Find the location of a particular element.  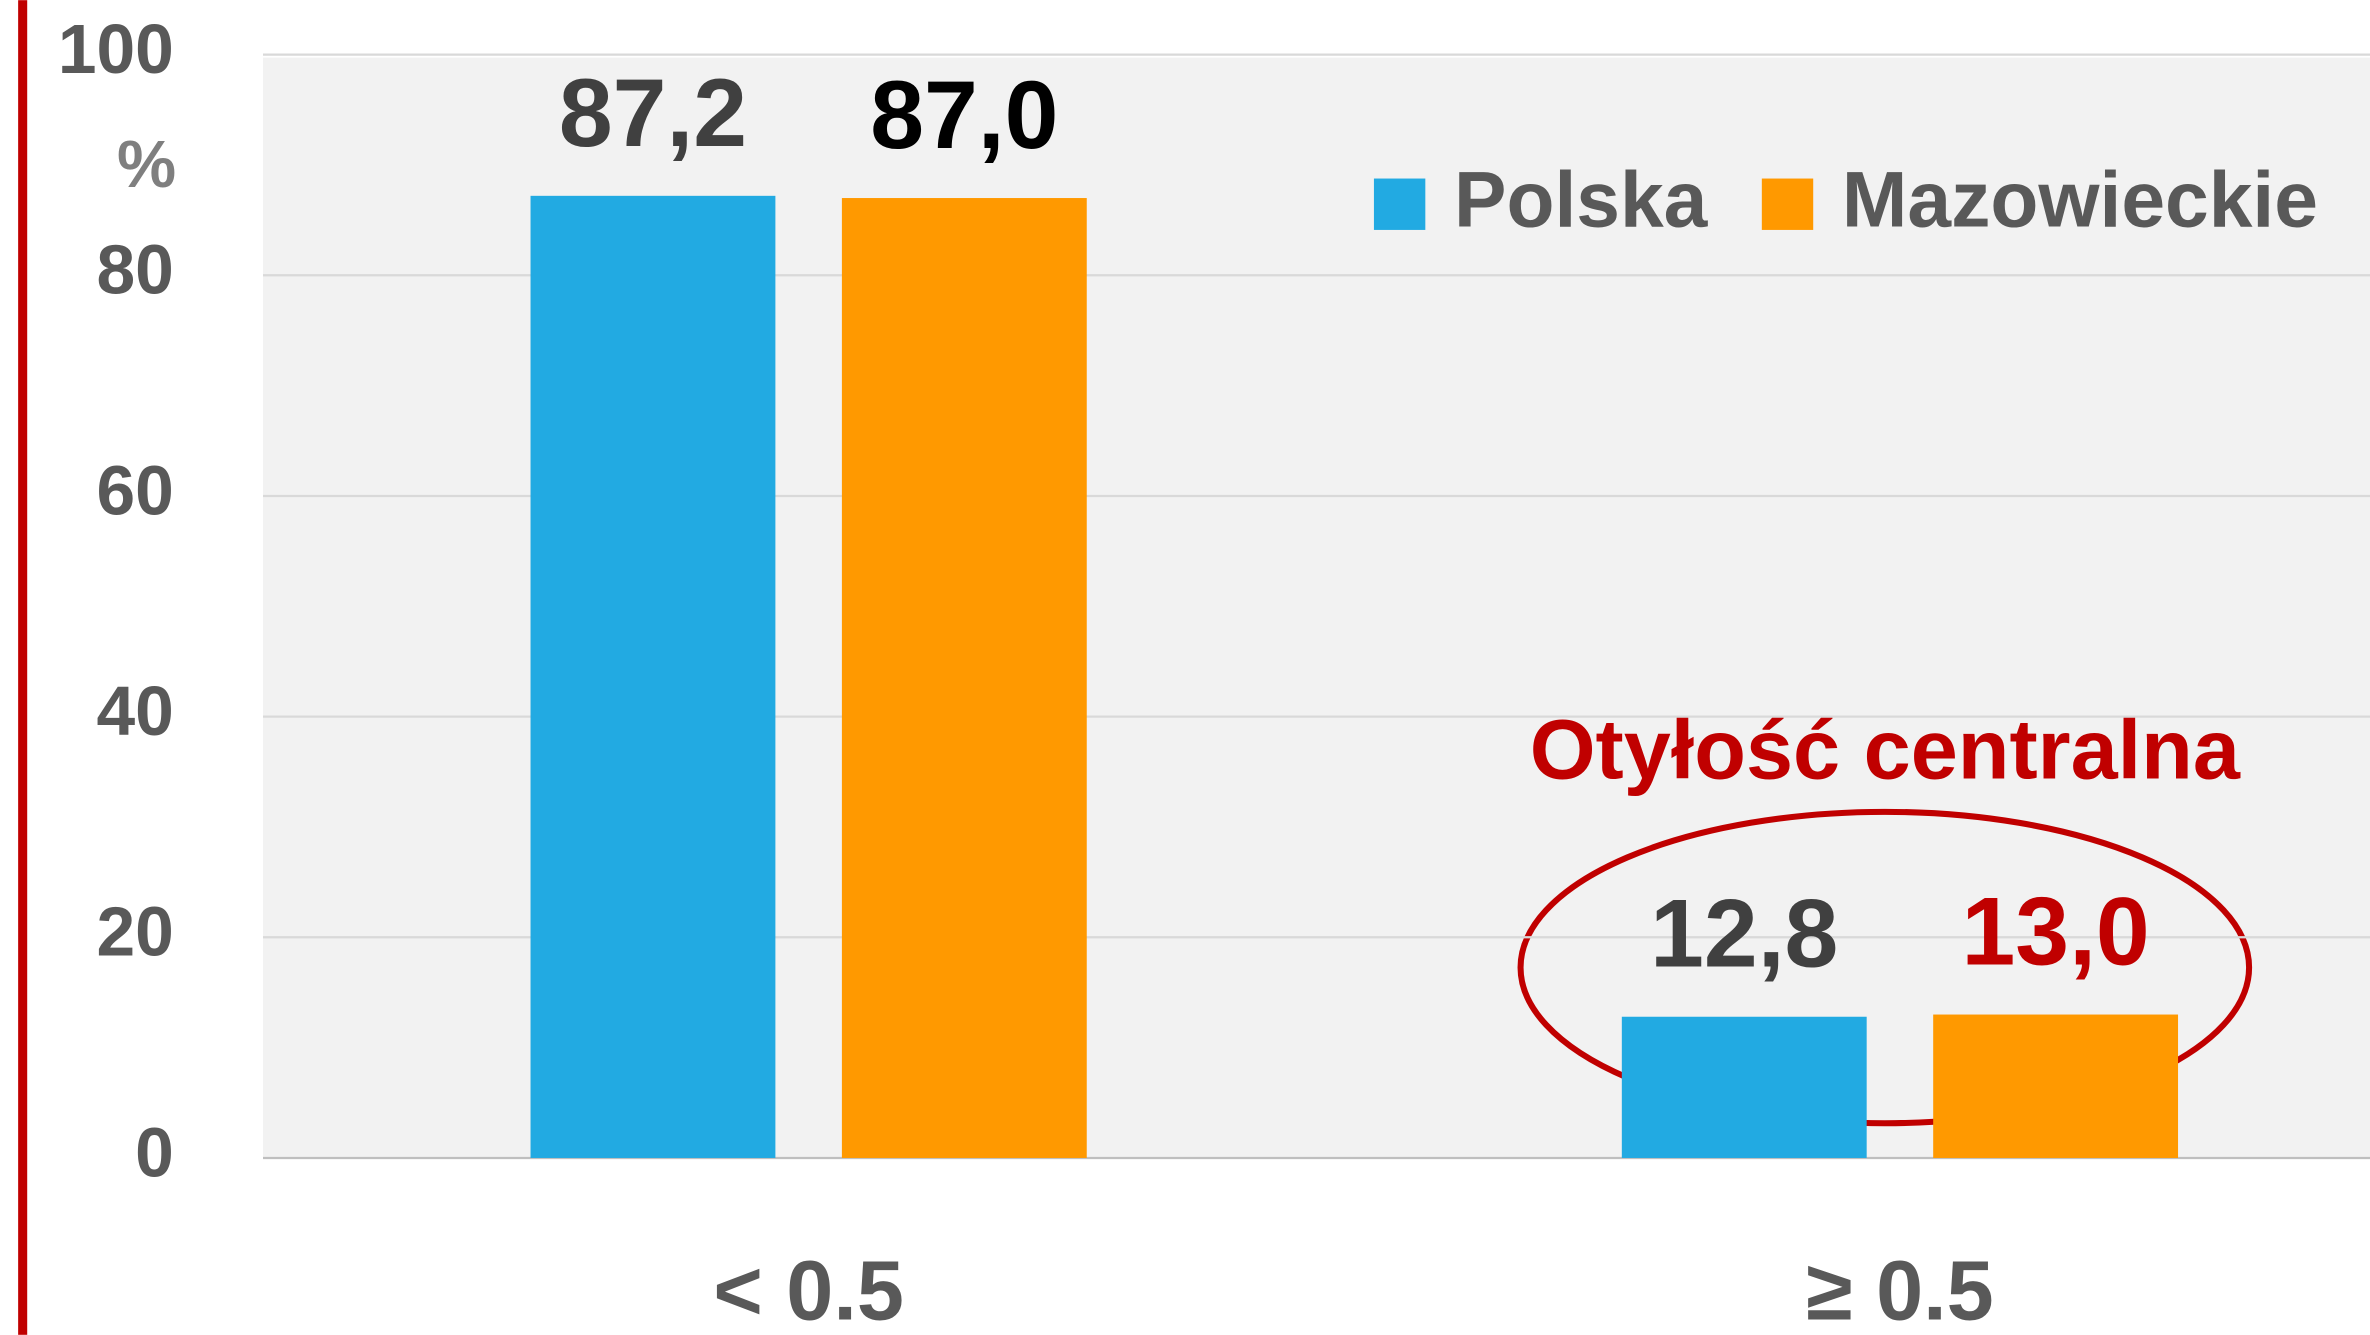

x-tick-label: ≥ 0.5 is located at coordinates (1900, 1288).